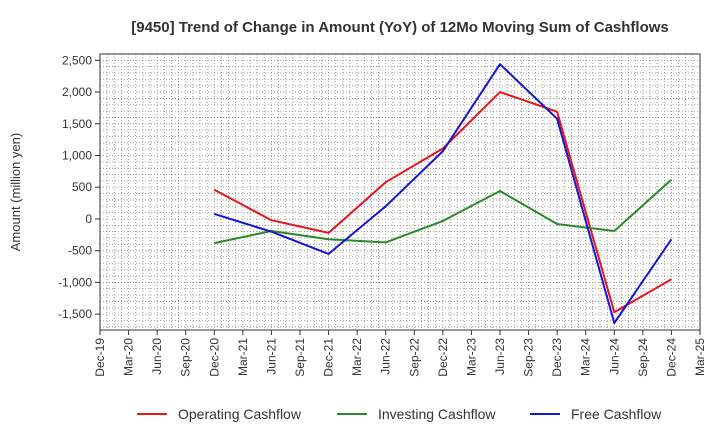 Image resolution: width=720 pixels, height=440 pixels. I want to click on x-tick-label: Mar-23, so click(471, 357).